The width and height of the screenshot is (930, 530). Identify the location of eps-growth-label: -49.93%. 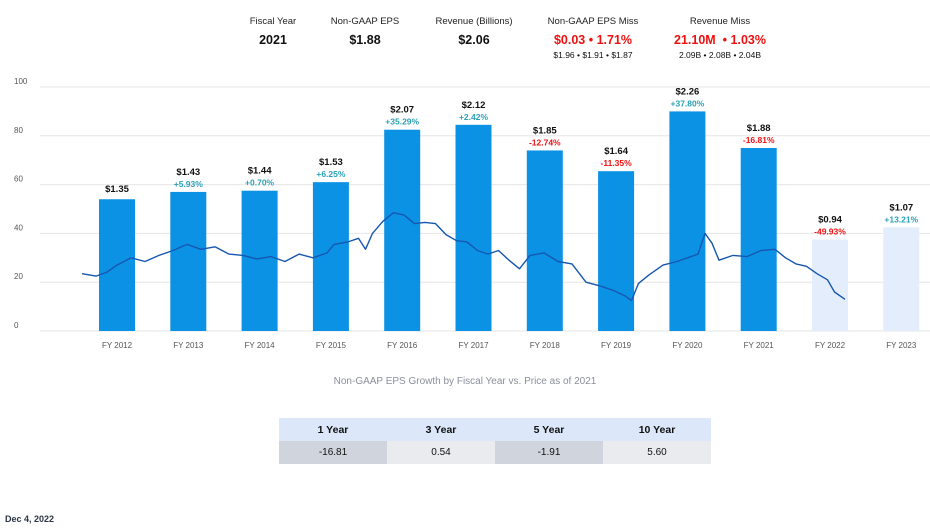
(830, 232).